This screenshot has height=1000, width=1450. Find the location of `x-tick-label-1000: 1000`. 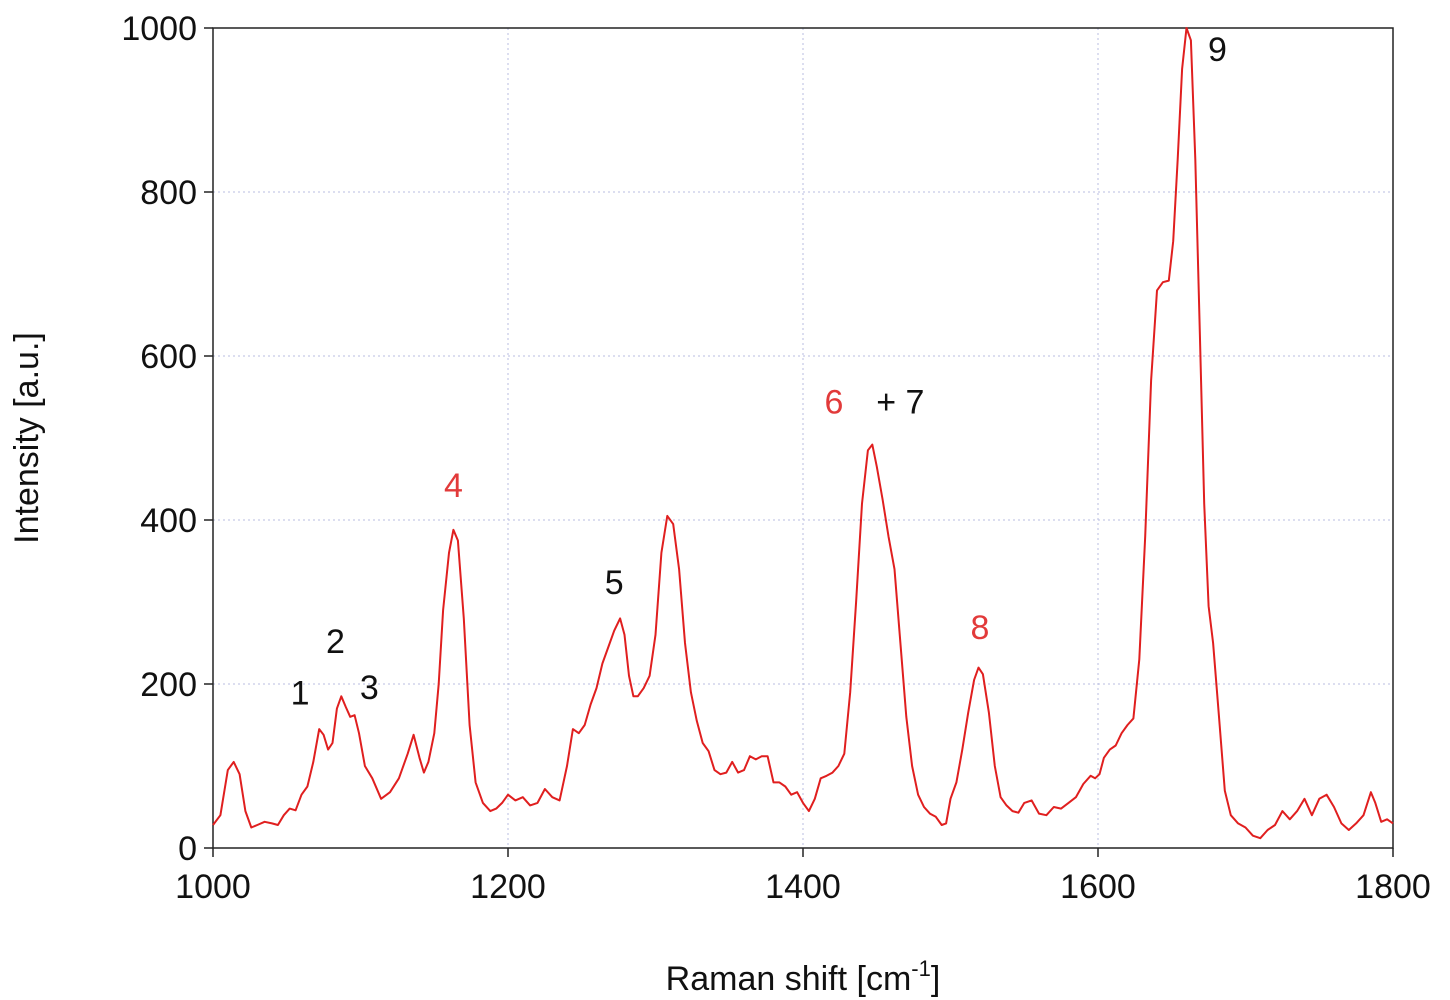

x-tick-label-1000: 1000 is located at coordinates (213, 887).